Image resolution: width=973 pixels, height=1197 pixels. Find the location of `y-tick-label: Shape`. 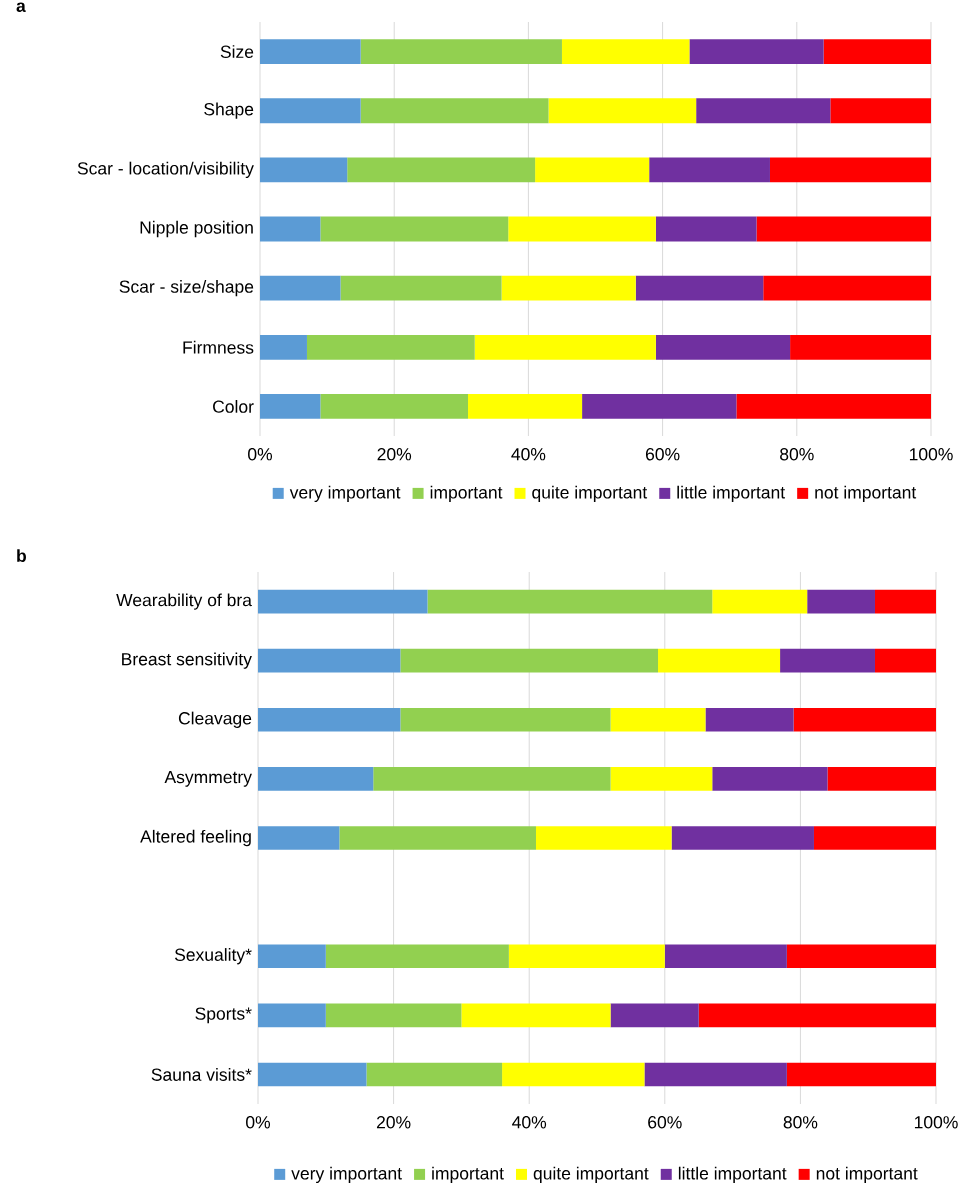

y-tick-label: Shape is located at coordinates (229, 110).